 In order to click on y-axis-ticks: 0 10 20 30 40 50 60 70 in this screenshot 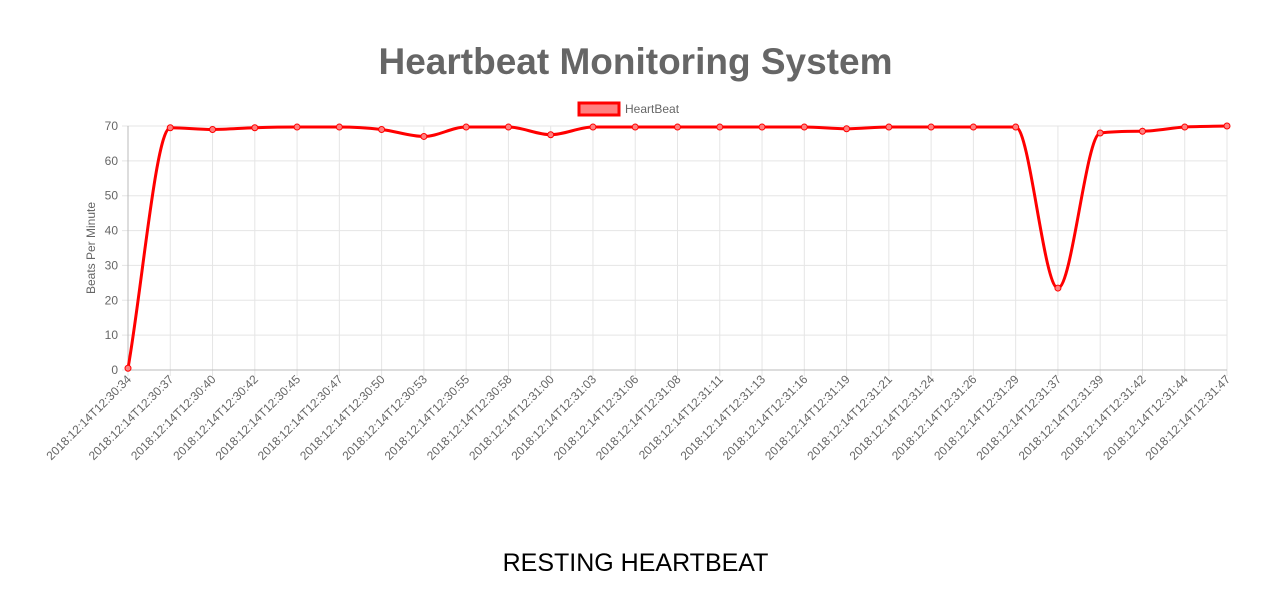, I will do `click(112, 248)`.